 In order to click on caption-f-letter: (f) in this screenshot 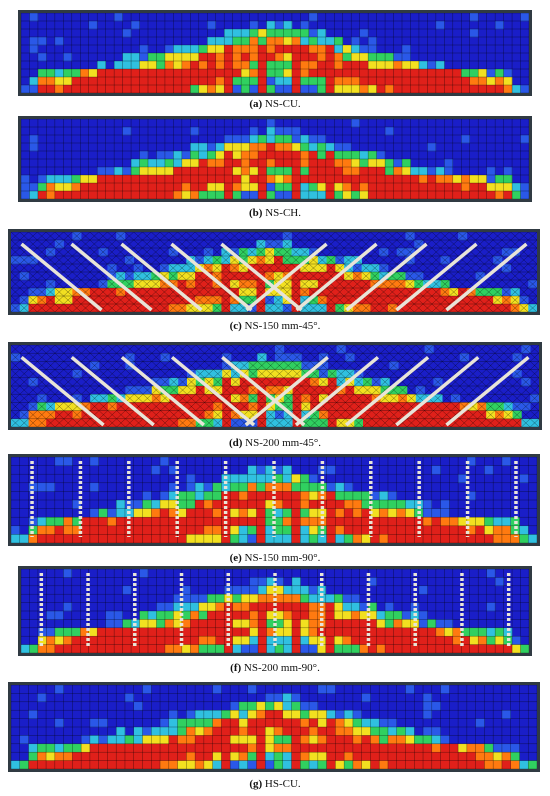, I will do `click(236, 668)`.